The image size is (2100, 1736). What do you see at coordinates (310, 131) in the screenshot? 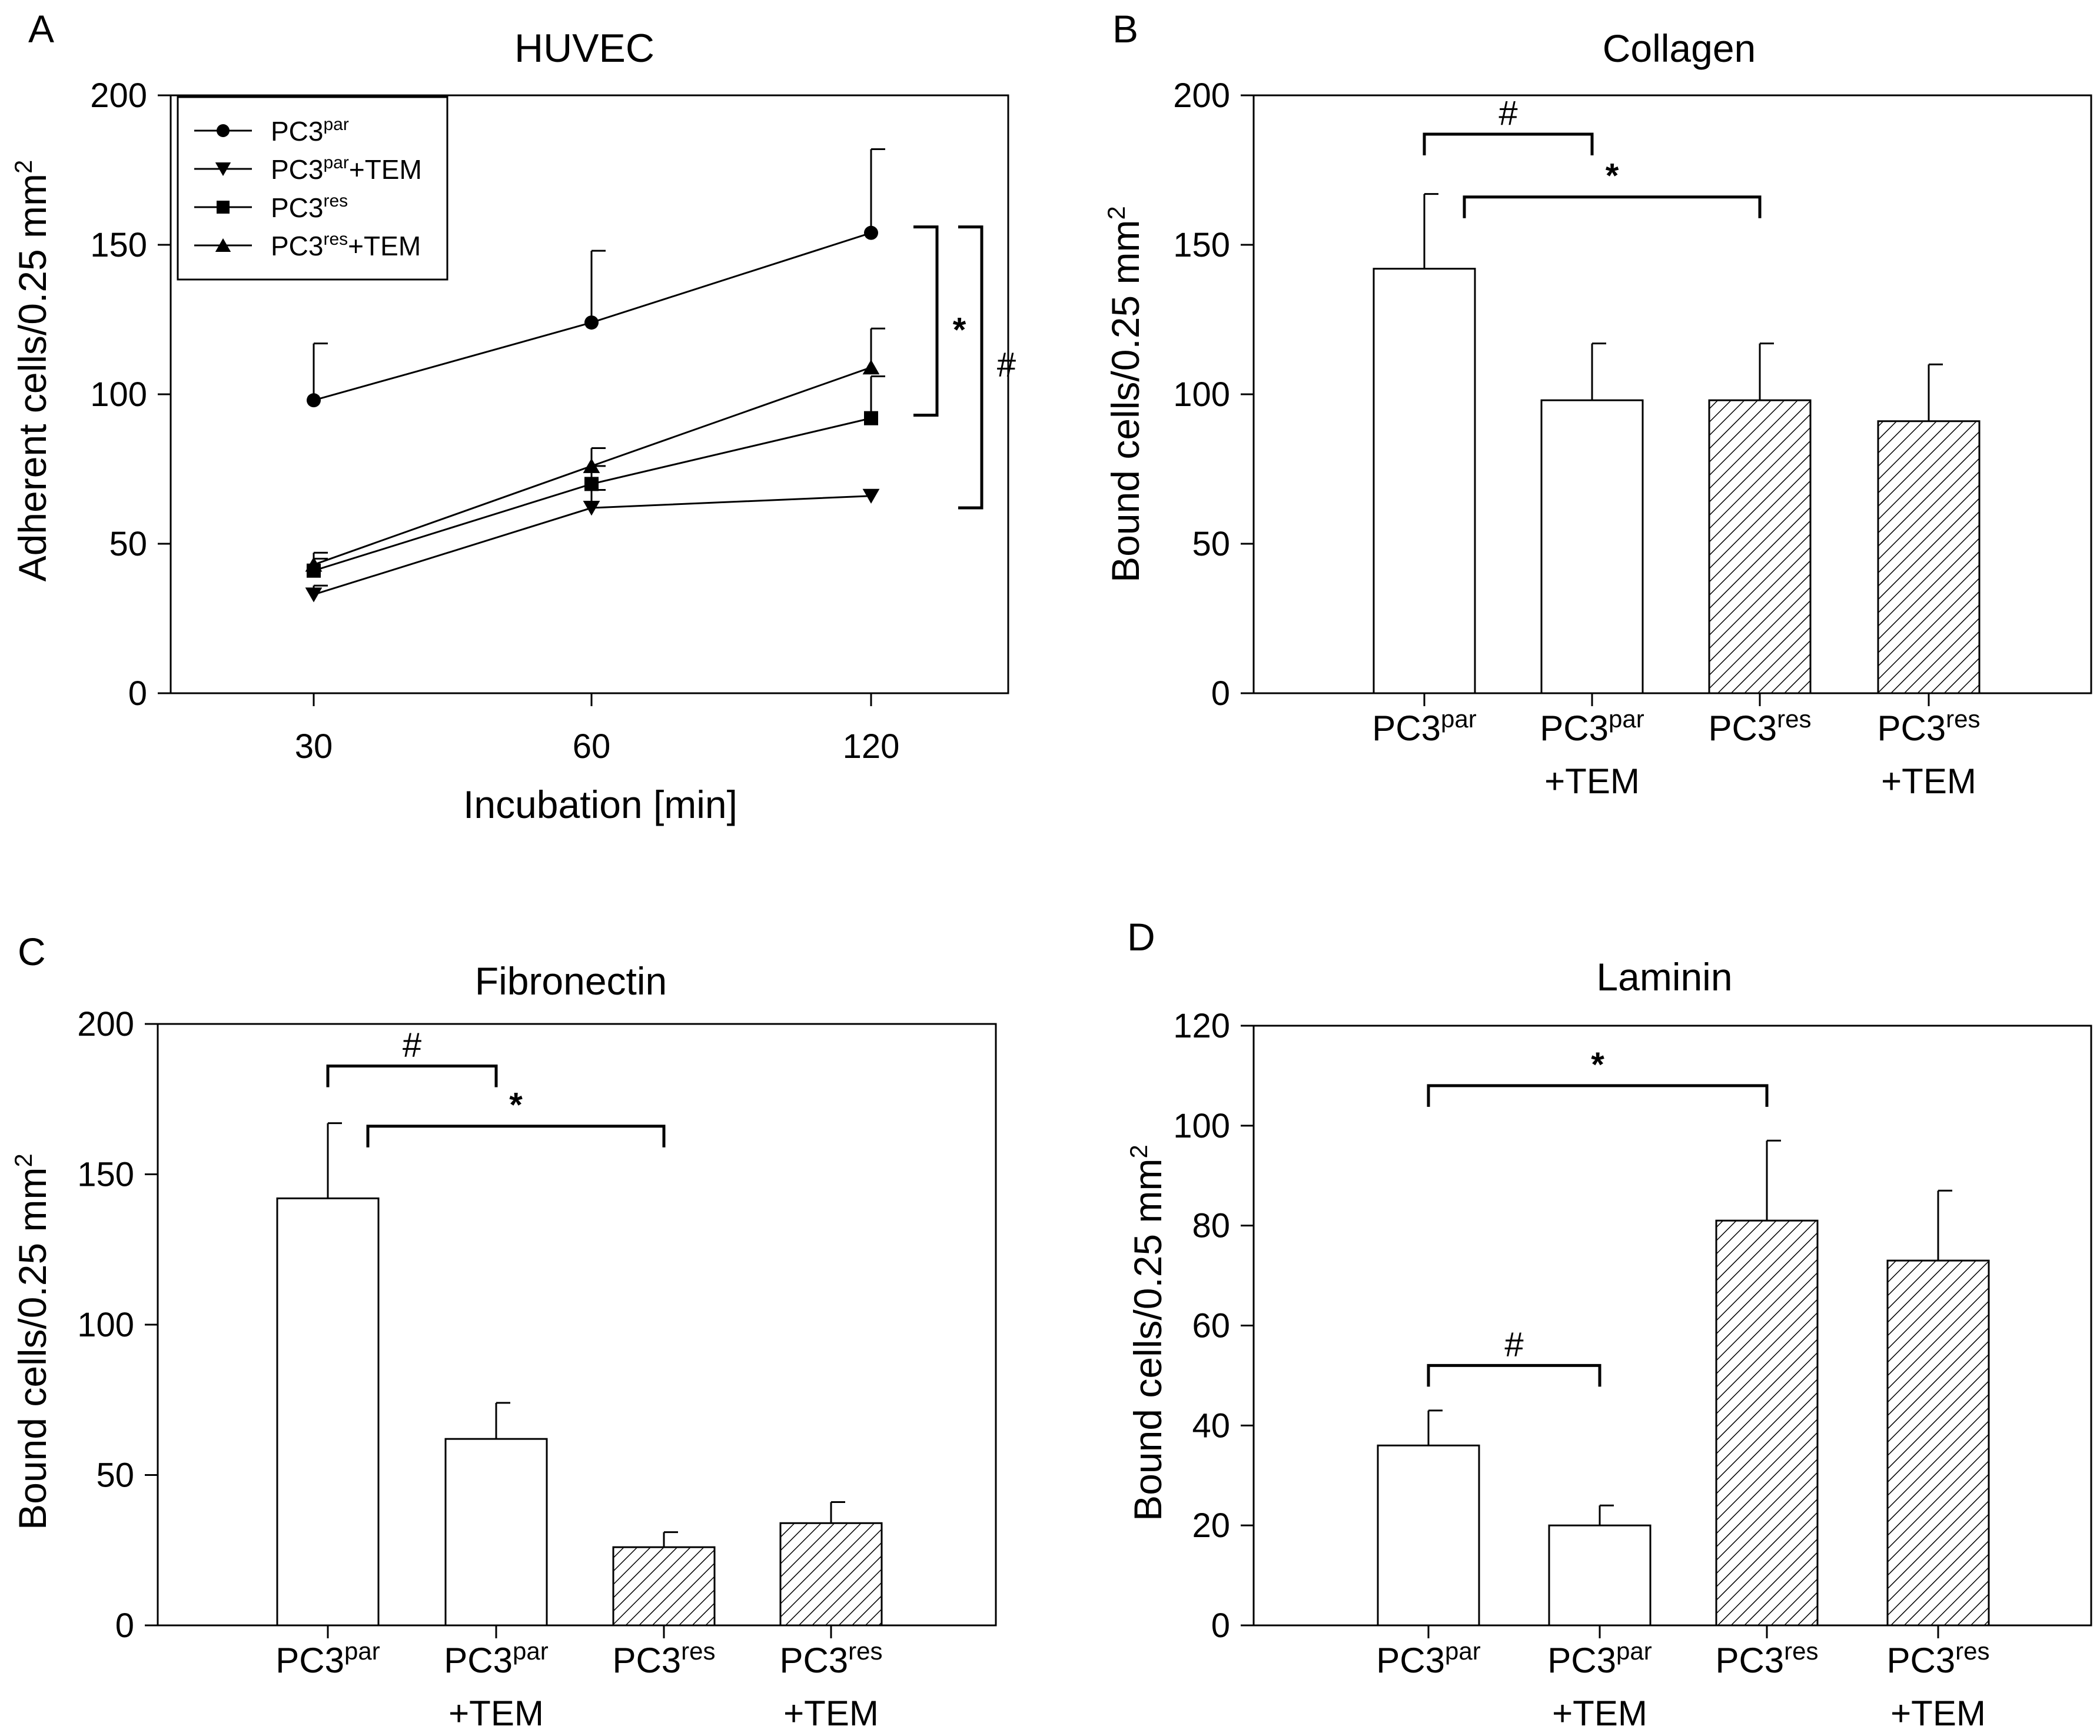
I see `legend-entry: PC3par` at bounding box center [310, 131].